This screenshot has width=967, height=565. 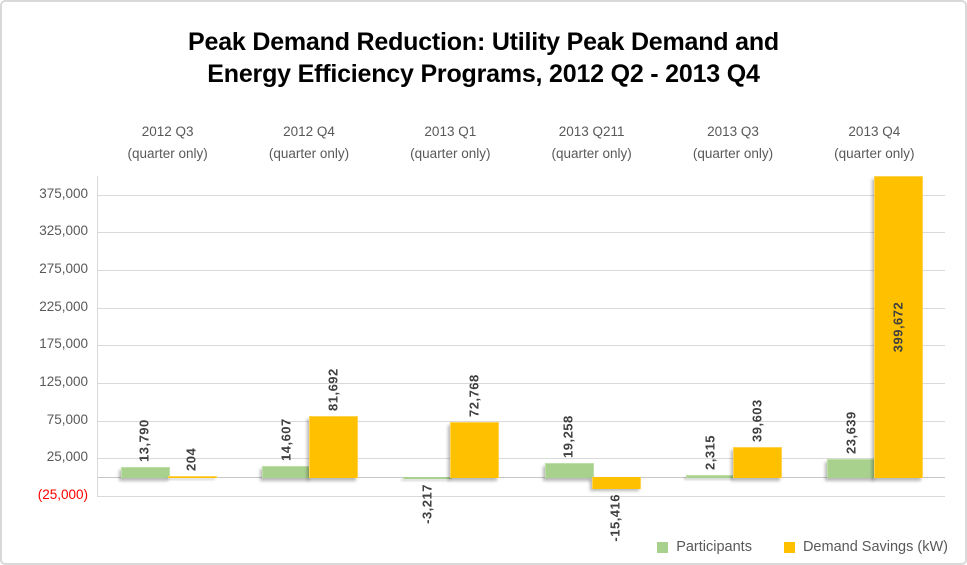 What do you see at coordinates (591, 131) in the screenshot?
I see `category-label-year-quarter: 2013 Q211` at bounding box center [591, 131].